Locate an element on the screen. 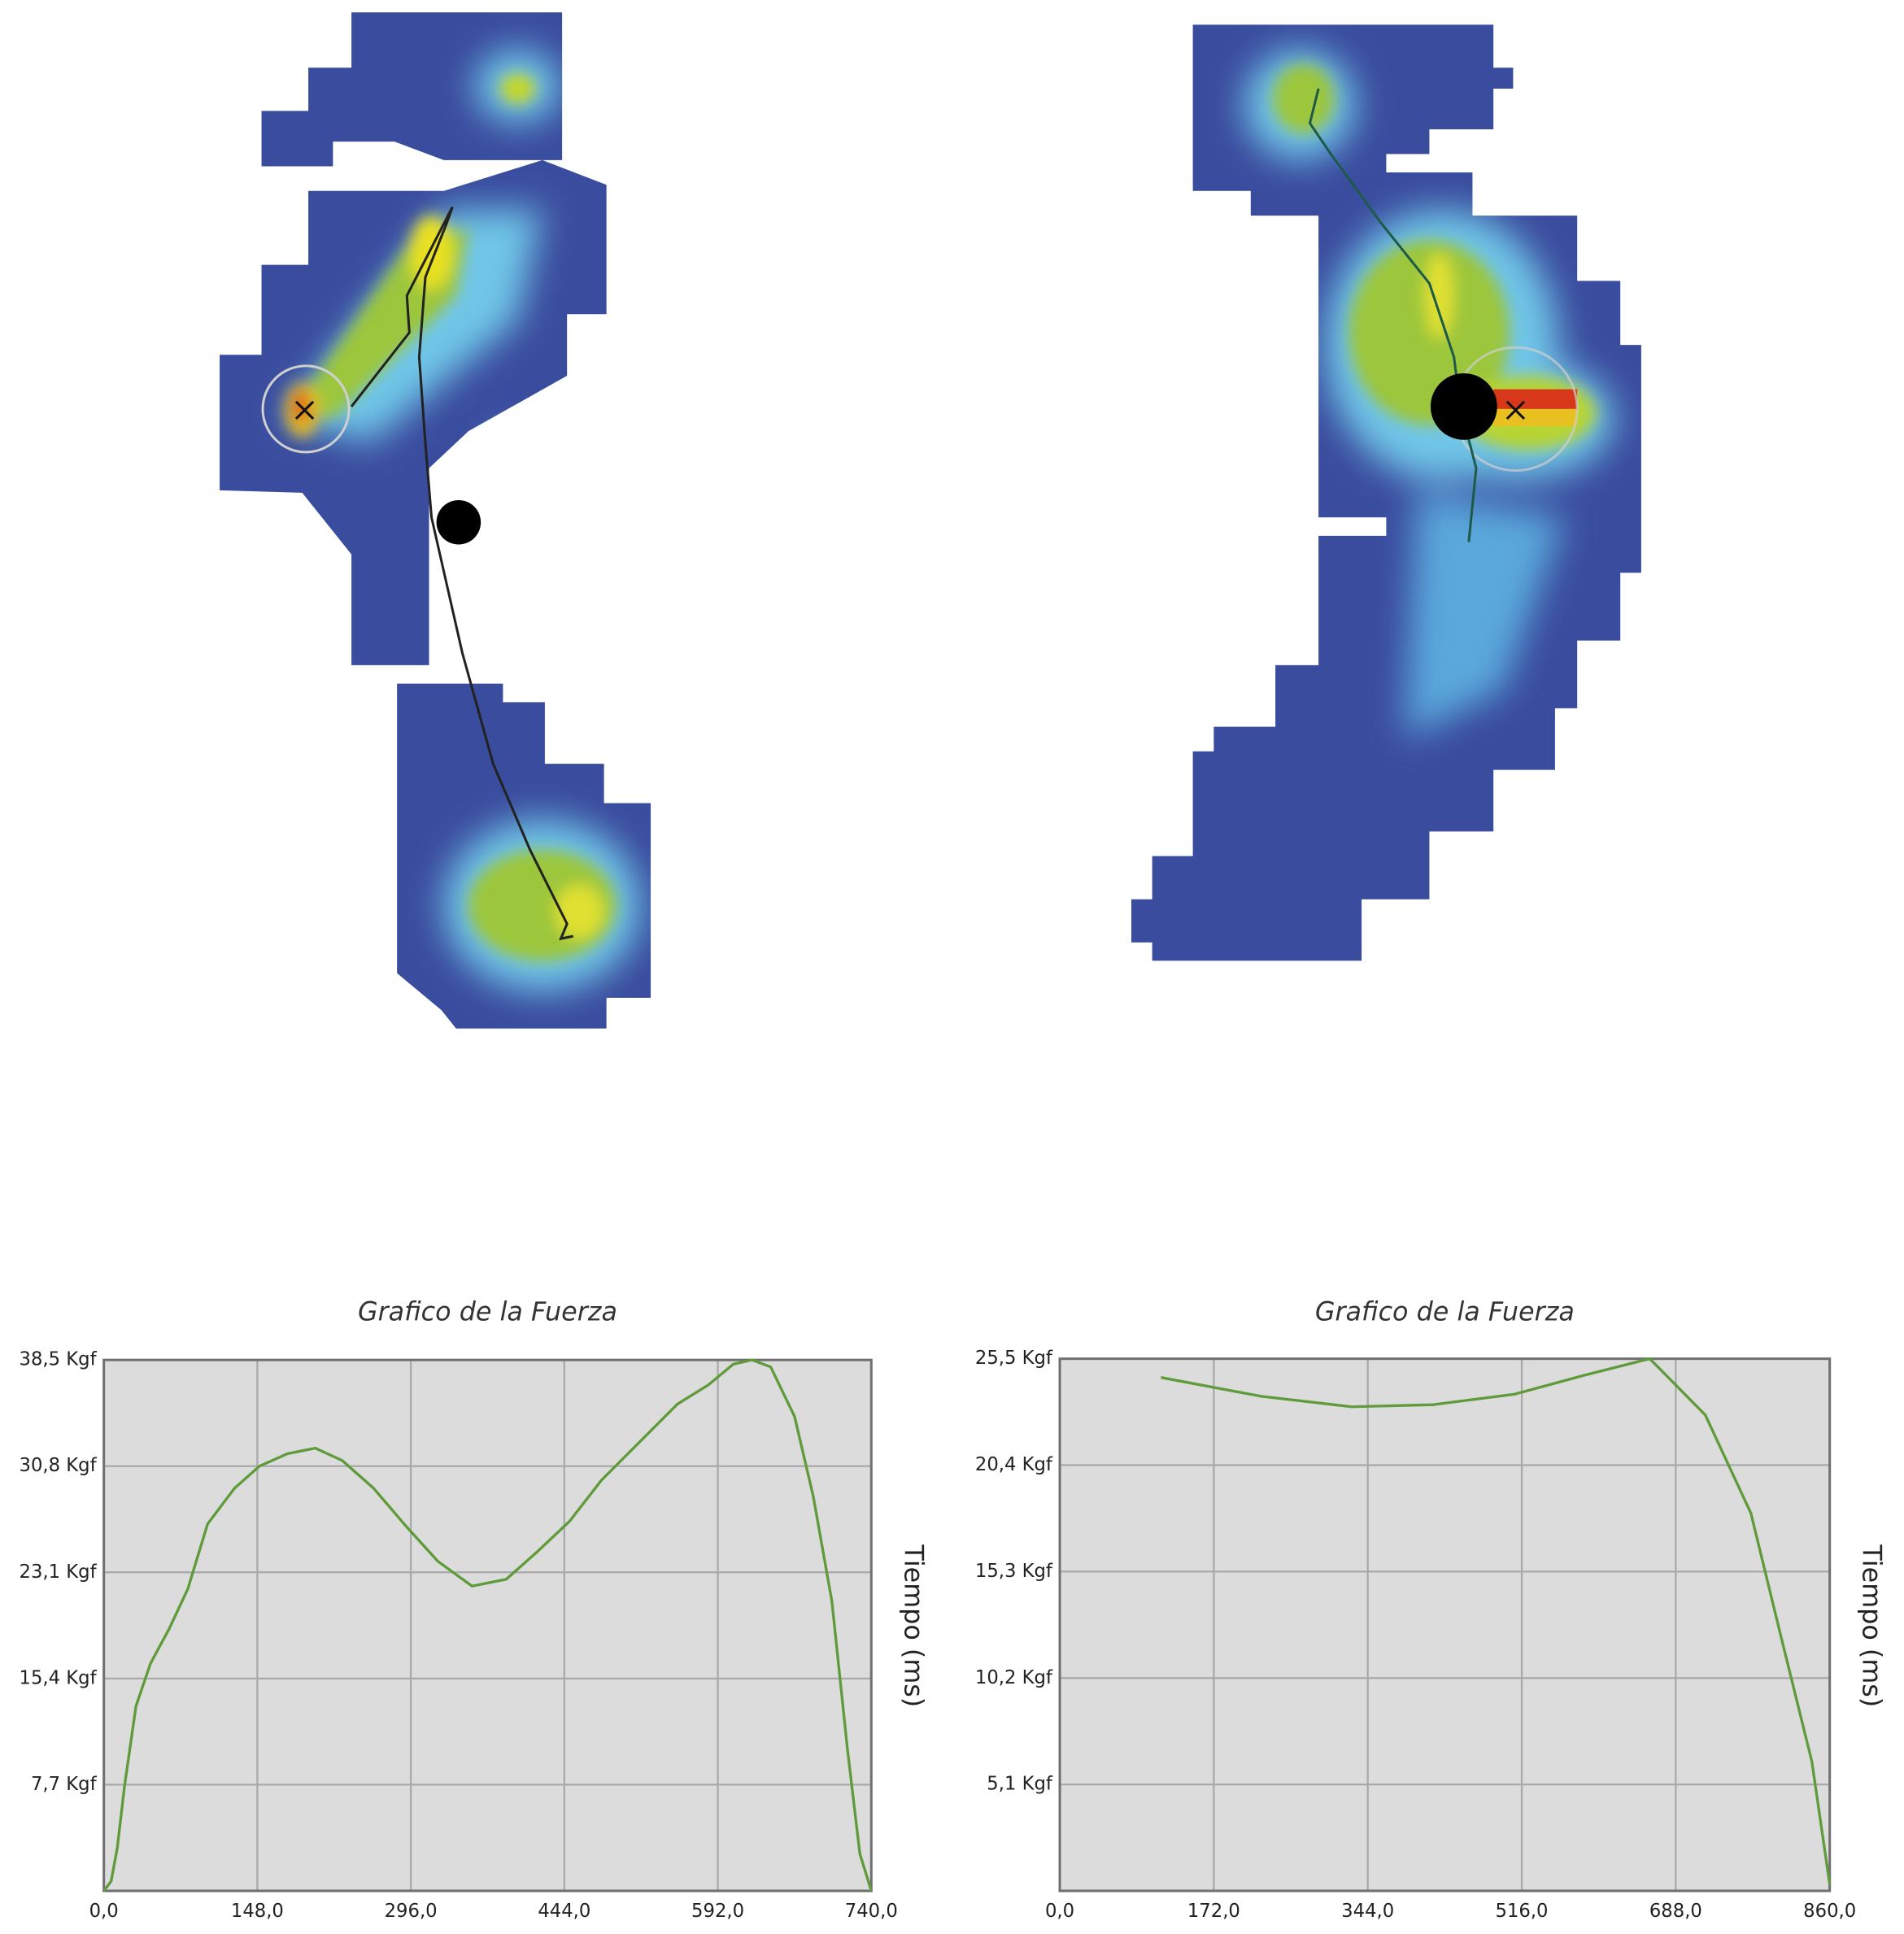  x-tick-label: 444,0 is located at coordinates (564, 1912).